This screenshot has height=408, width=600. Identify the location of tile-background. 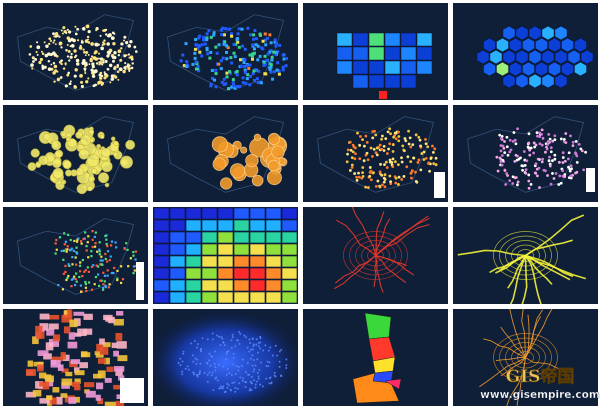
(75, 153).